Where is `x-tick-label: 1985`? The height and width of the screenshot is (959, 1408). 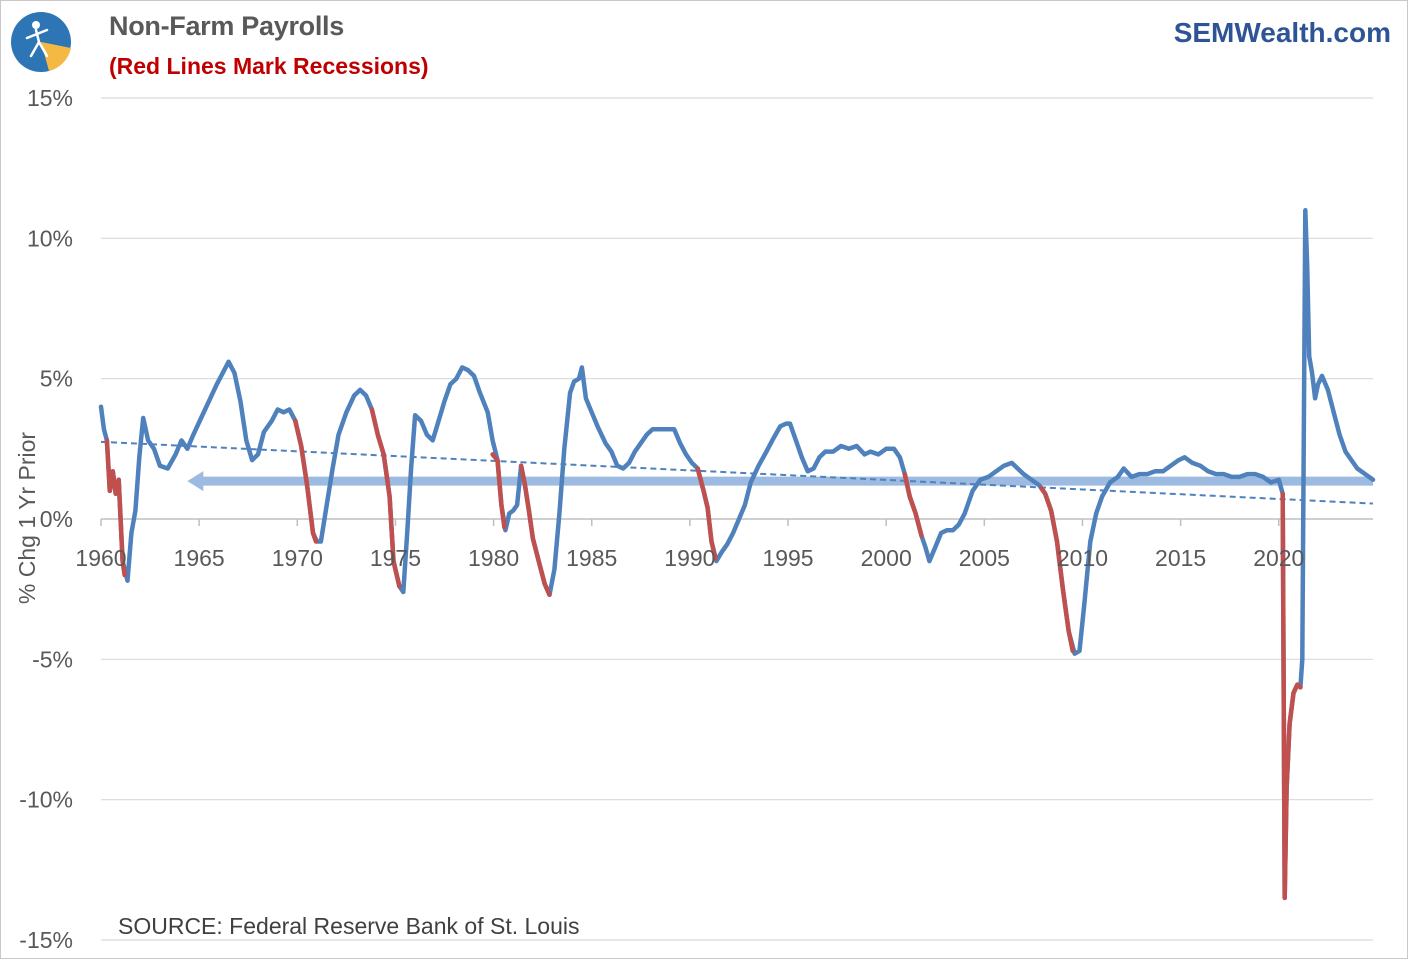
x-tick-label: 1985 is located at coordinates (591, 558).